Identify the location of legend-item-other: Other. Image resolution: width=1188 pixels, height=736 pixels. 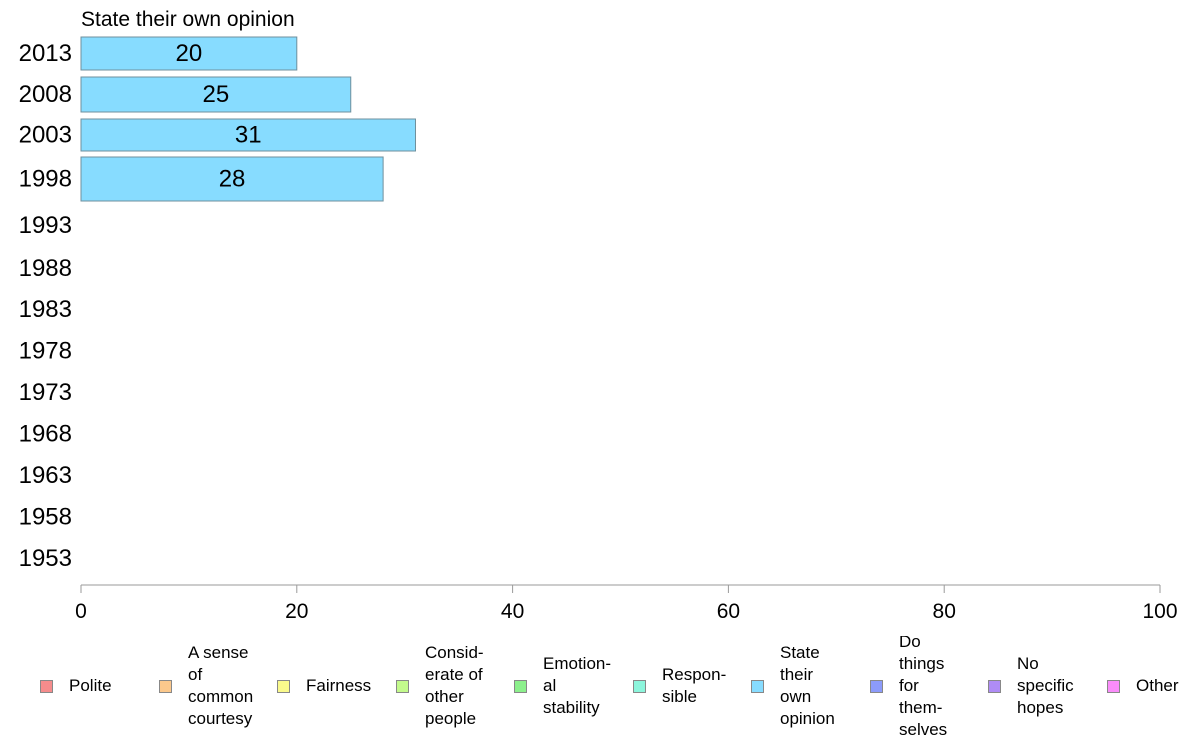
(1143, 686).